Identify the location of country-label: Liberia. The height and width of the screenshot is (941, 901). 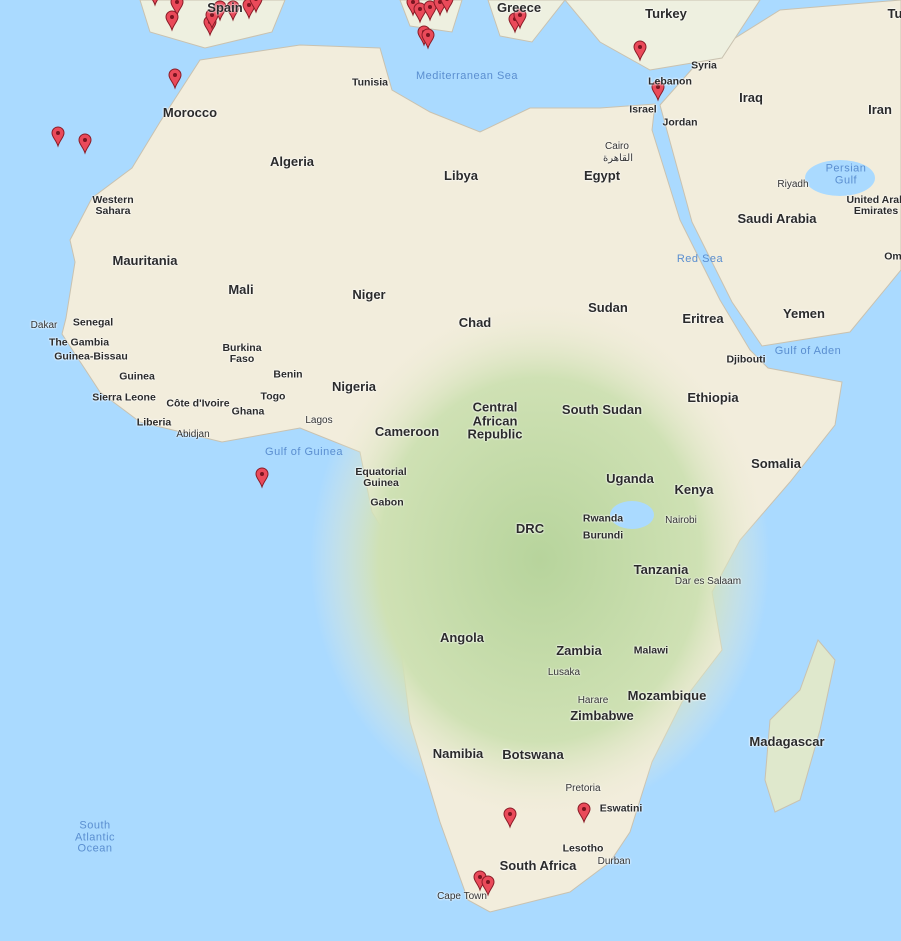
(154, 422).